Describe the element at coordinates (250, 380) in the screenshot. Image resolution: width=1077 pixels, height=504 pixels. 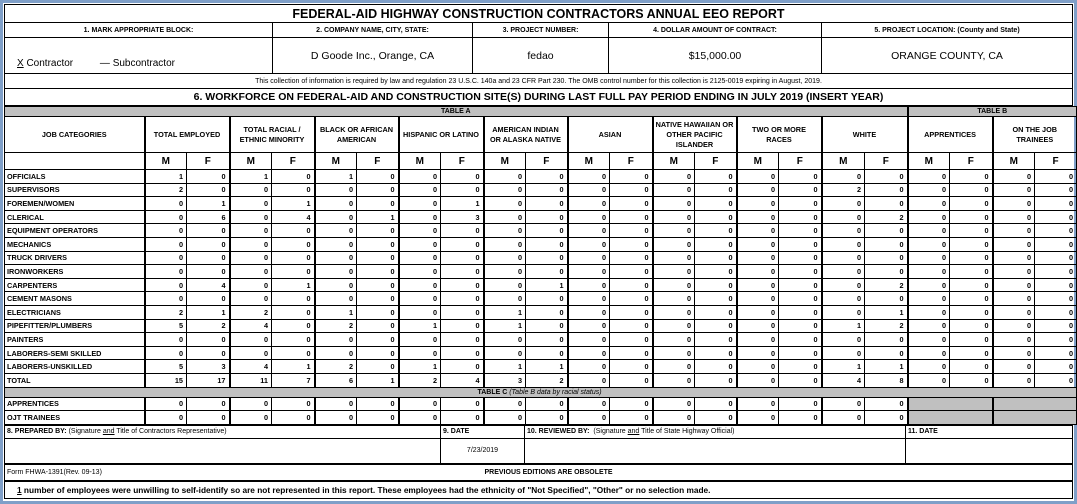
I see `count-cell: 11` at that location.